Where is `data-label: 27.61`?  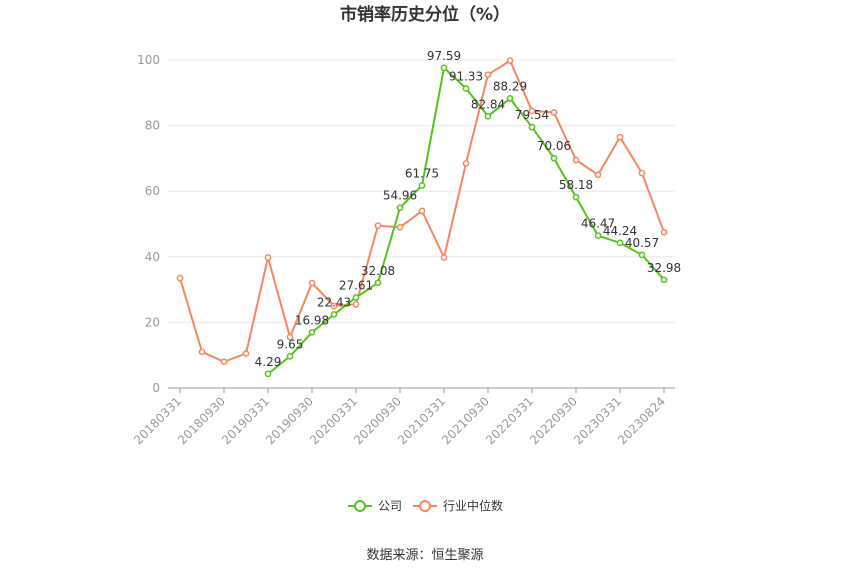 data-label: 27.61 is located at coordinates (356, 285).